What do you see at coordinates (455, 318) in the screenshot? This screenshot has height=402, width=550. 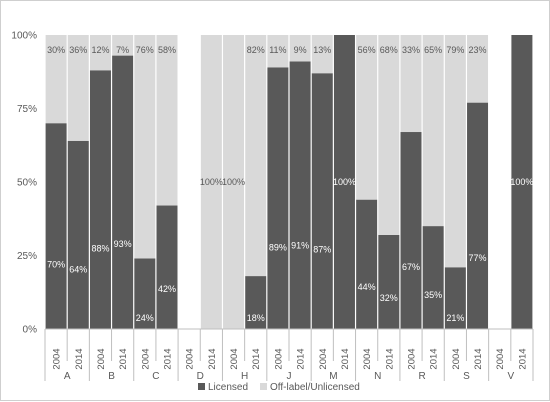 I see `data-label: 21%` at bounding box center [455, 318].